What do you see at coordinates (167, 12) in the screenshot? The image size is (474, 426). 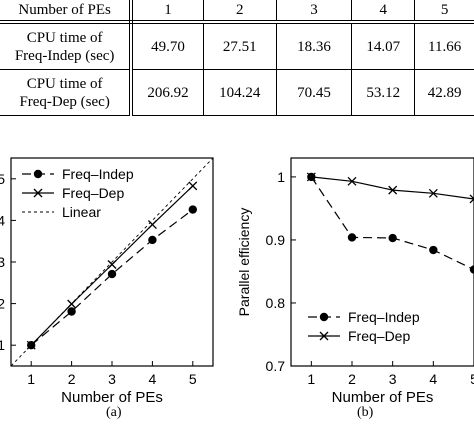 I see `pe-cell-1: 1` at bounding box center [167, 12].